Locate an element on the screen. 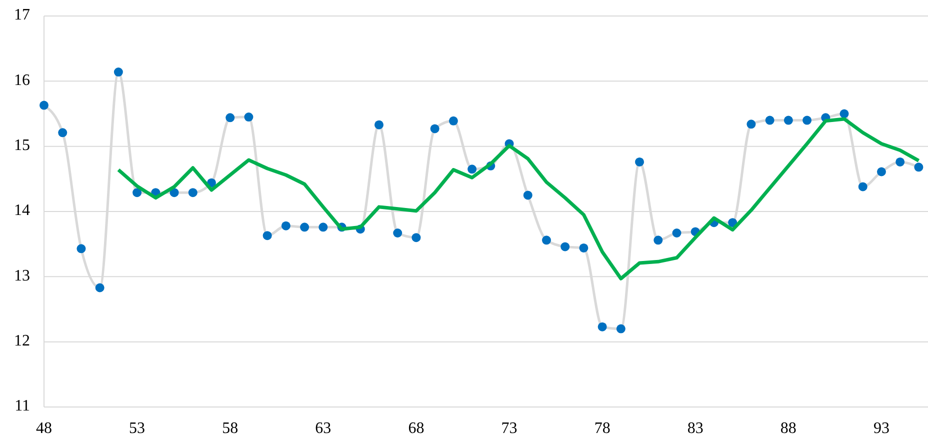 The image size is (928, 443). y-tick-label: 12 is located at coordinates (22, 341).